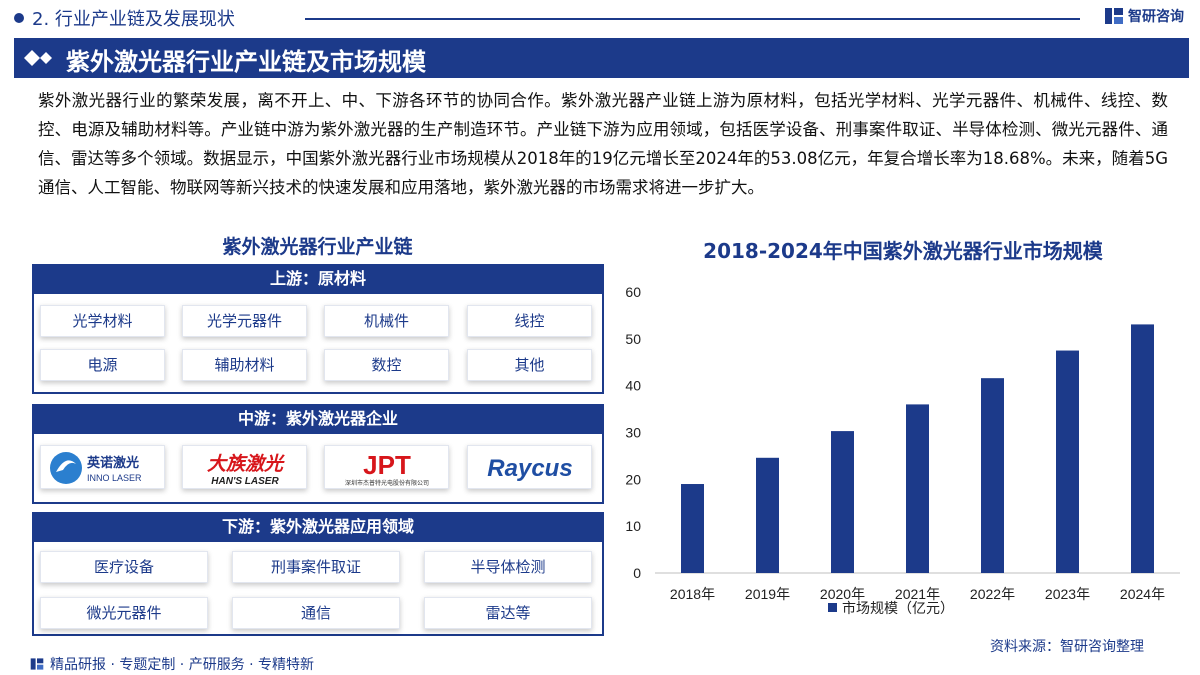  I want to click on downstream-item: 半导体检测, so click(508, 567).